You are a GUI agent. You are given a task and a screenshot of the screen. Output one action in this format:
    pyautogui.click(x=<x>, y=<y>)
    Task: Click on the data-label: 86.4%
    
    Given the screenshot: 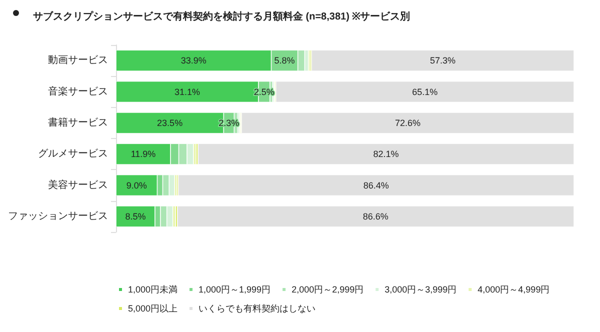 What is the action you would take?
    pyautogui.click(x=376, y=185)
    